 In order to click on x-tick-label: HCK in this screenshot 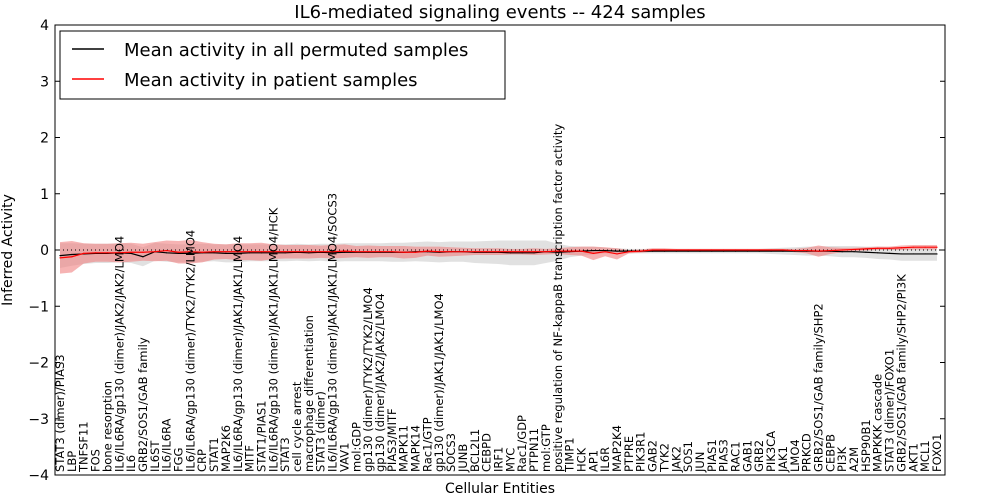, I will do `click(581, 459)`.